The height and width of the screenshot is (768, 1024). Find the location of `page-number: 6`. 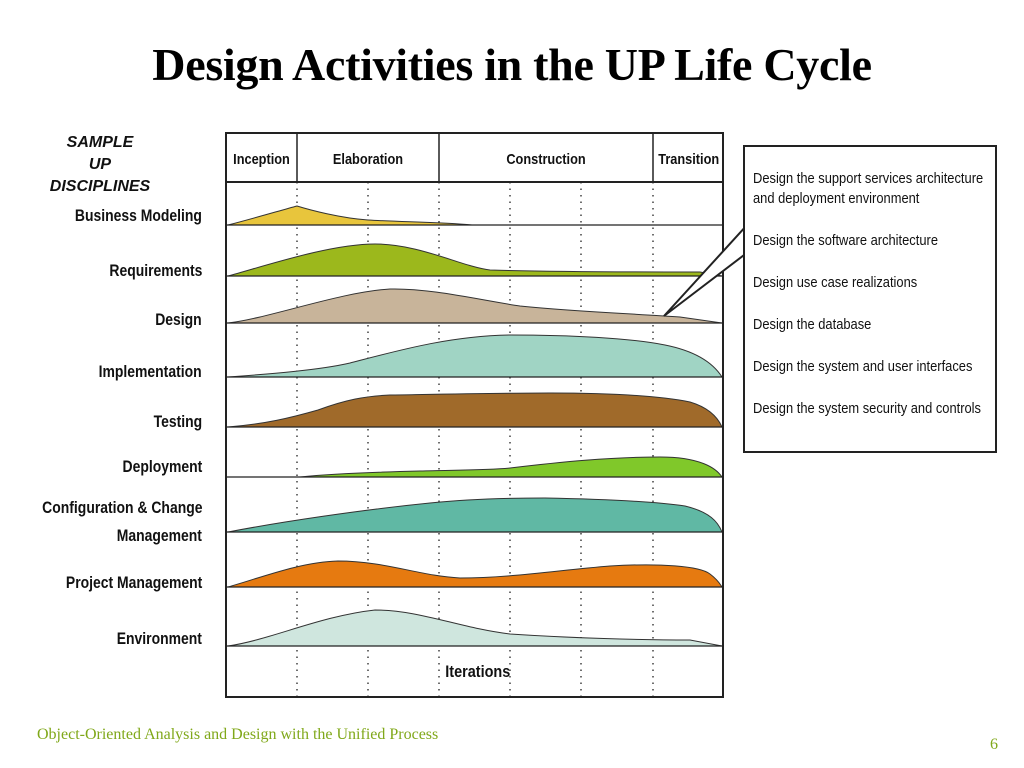

page-number: 6 is located at coordinates (994, 744).